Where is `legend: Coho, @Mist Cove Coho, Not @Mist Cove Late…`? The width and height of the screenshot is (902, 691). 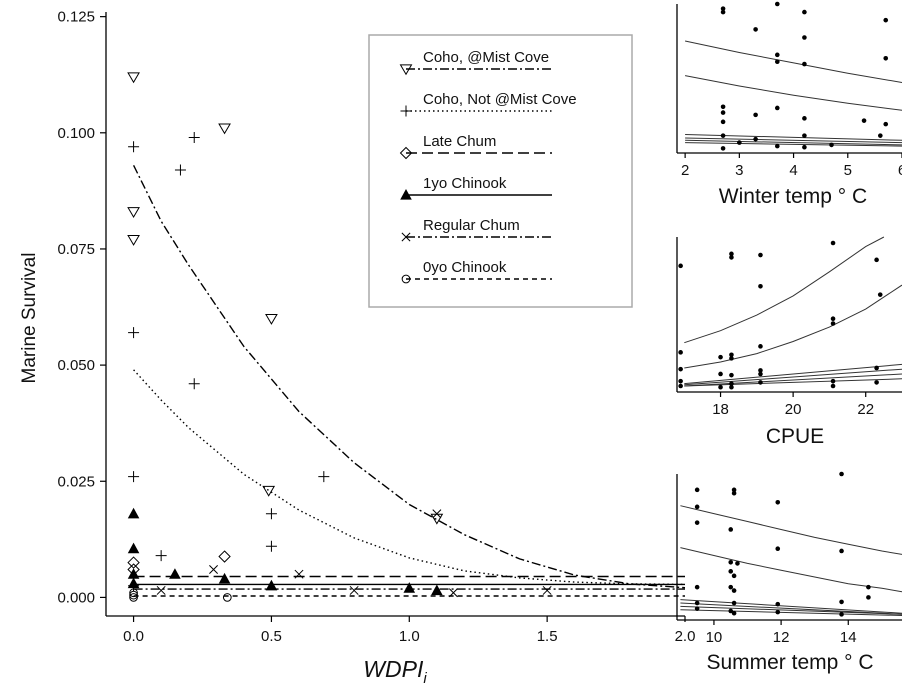
legend: Coho, @Mist Cove Coho, Not @Mist Cove Late… is located at coordinates (500, 171).